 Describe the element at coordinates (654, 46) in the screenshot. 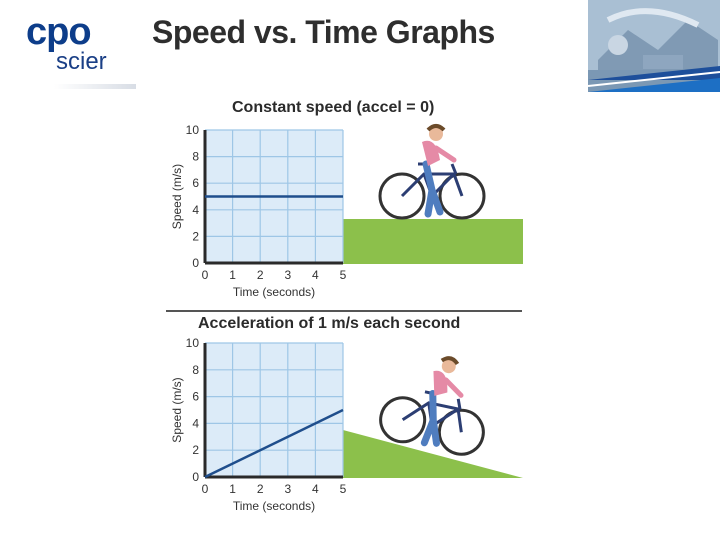

I see `header-banner-image` at that location.